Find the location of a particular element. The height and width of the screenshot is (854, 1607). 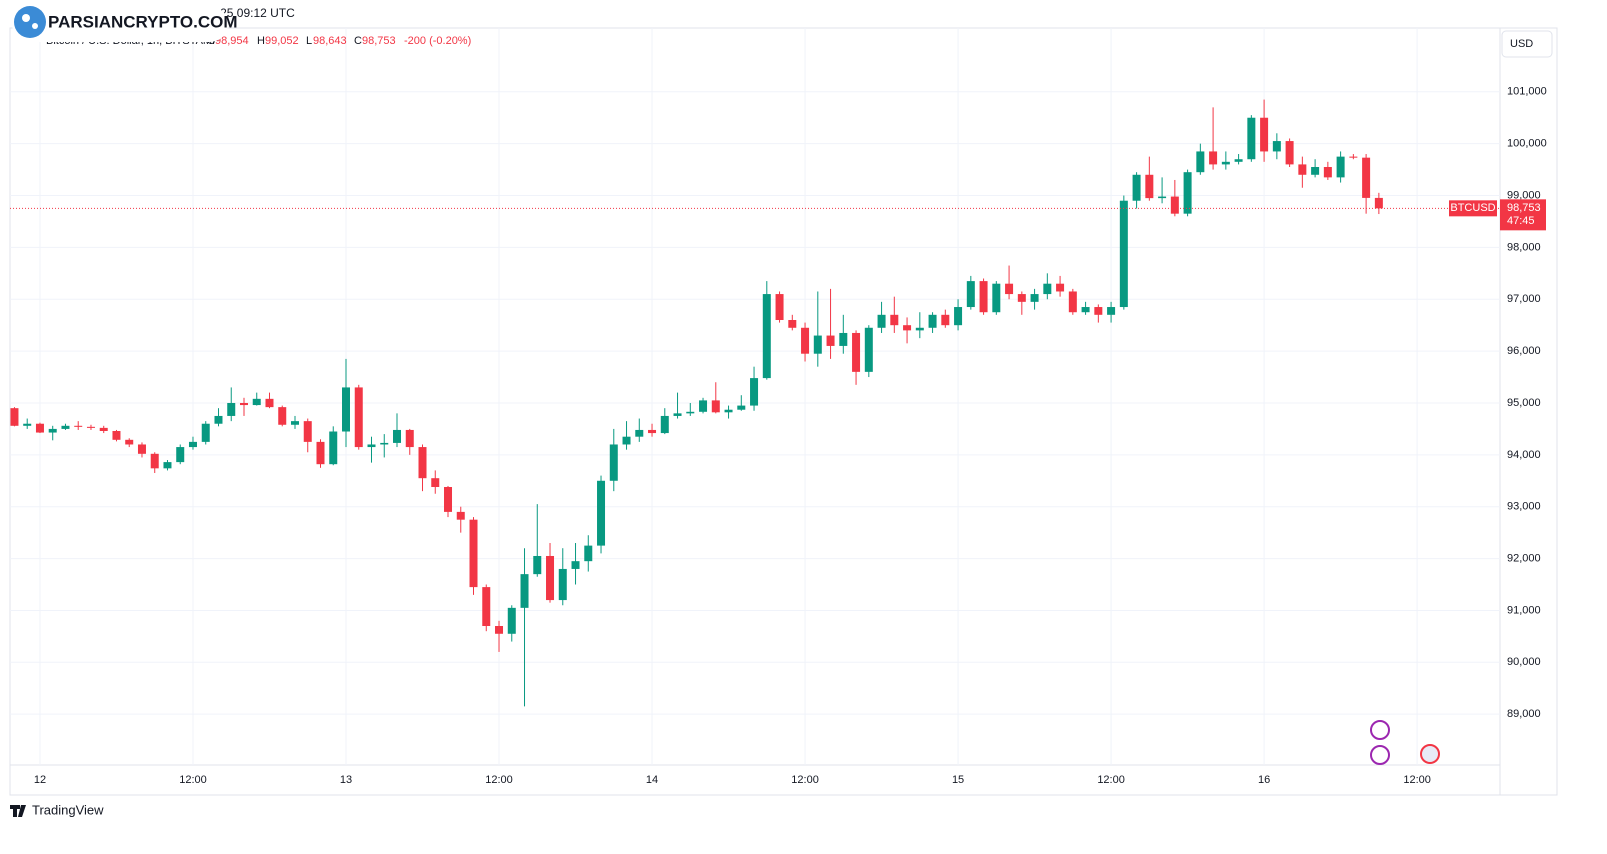

legend-c: C is located at coordinates (358, 41).